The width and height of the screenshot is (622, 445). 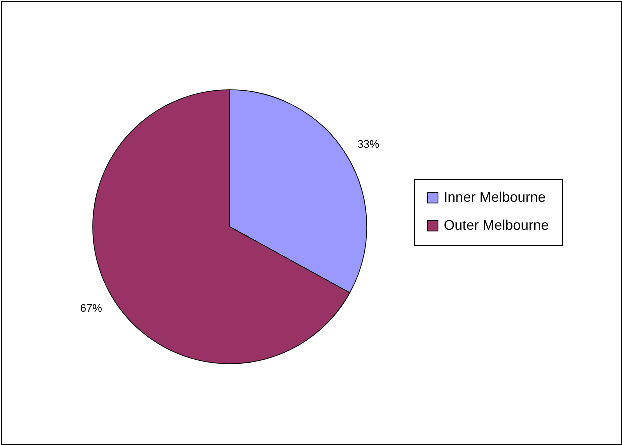 I want to click on data-label: 33%, so click(x=369, y=145).